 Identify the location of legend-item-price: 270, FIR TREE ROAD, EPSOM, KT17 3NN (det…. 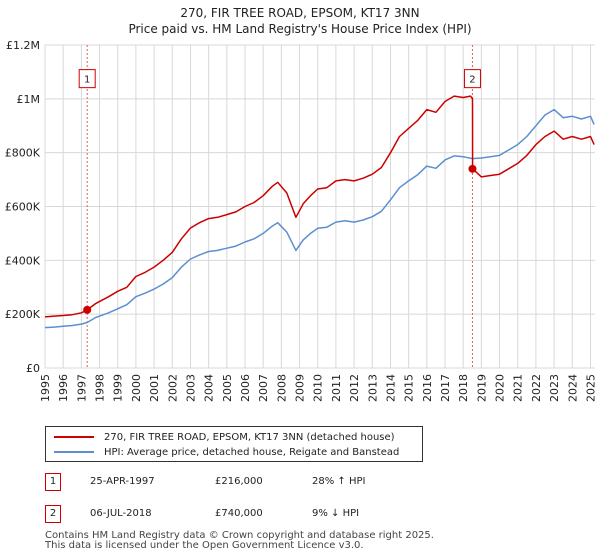
(224, 437).